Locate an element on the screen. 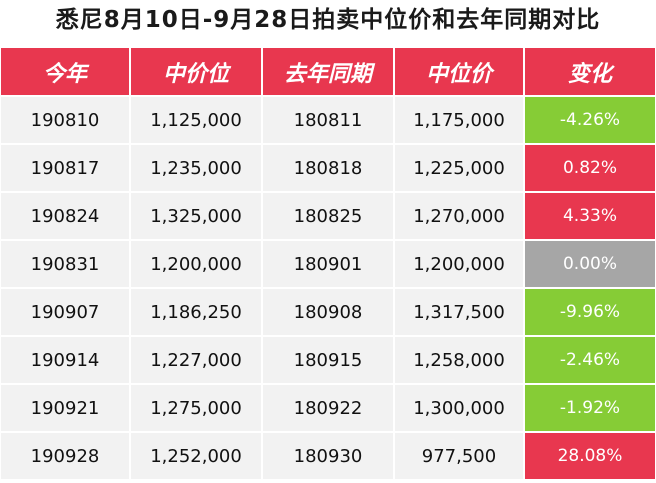 The height and width of the screenshot is (483, 656). cell-last-year-median-price: 1,225,000 is located at coordinates (460, 169).